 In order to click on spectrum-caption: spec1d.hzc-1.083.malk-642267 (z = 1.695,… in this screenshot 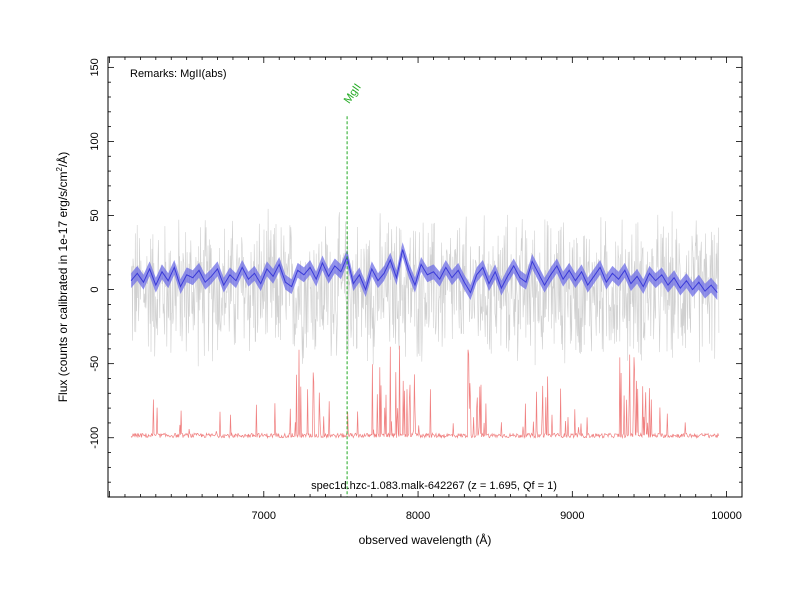, I will do `click(434, 486)`.